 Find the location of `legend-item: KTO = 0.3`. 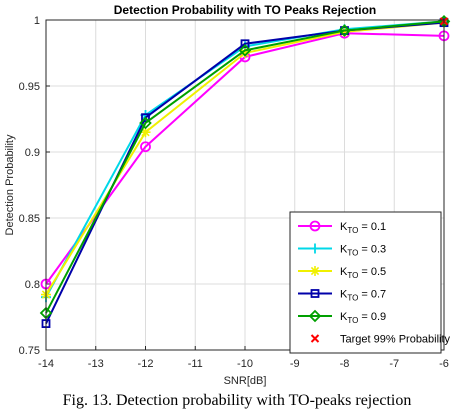

legend-item: KTO = 0.3 is located at coordinates (342, 250).